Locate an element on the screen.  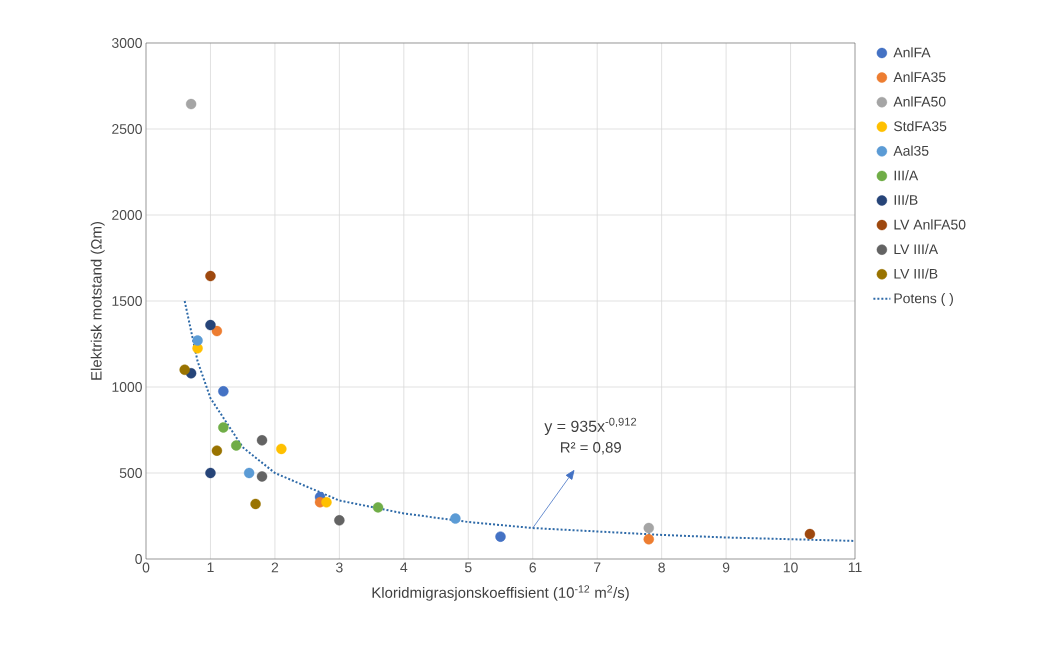
legend-label: LV III/B is located at coordinates (916, 273).